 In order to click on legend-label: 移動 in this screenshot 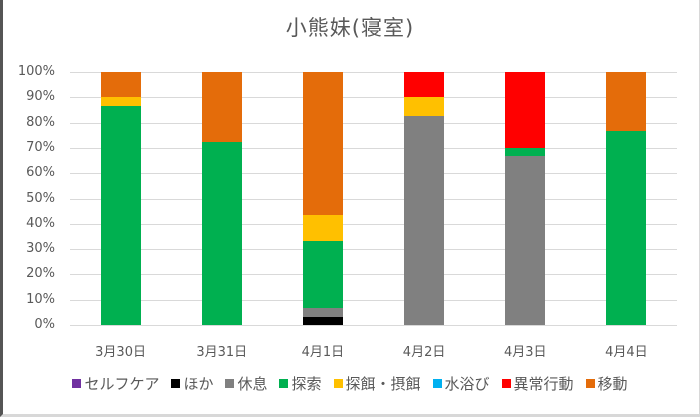, I will do `click(612, 384)`.